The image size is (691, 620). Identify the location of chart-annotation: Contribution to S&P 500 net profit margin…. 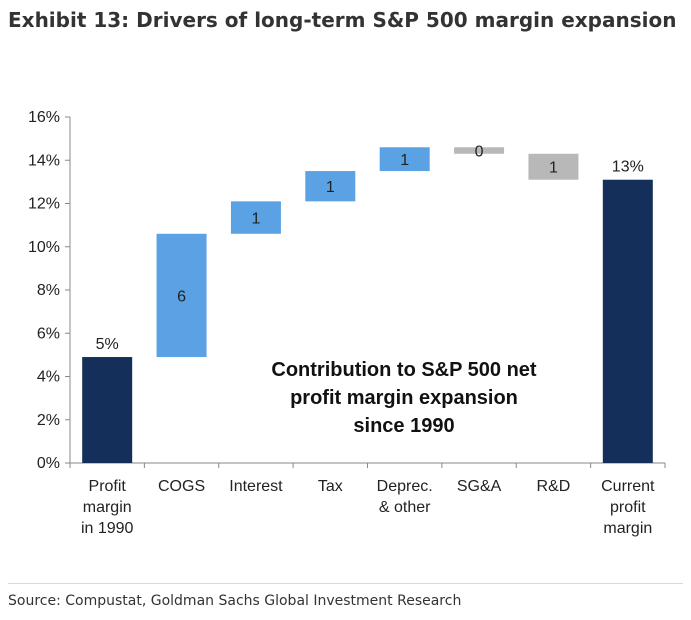
(404, 398).